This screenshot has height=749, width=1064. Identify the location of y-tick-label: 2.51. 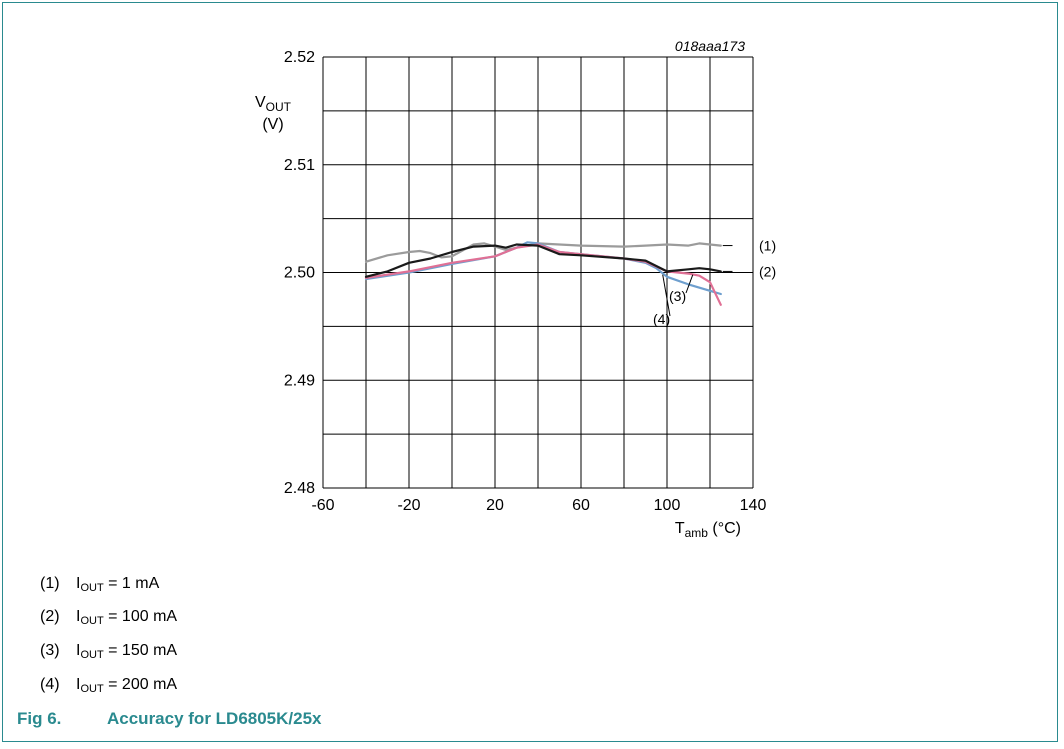
(299, 165).